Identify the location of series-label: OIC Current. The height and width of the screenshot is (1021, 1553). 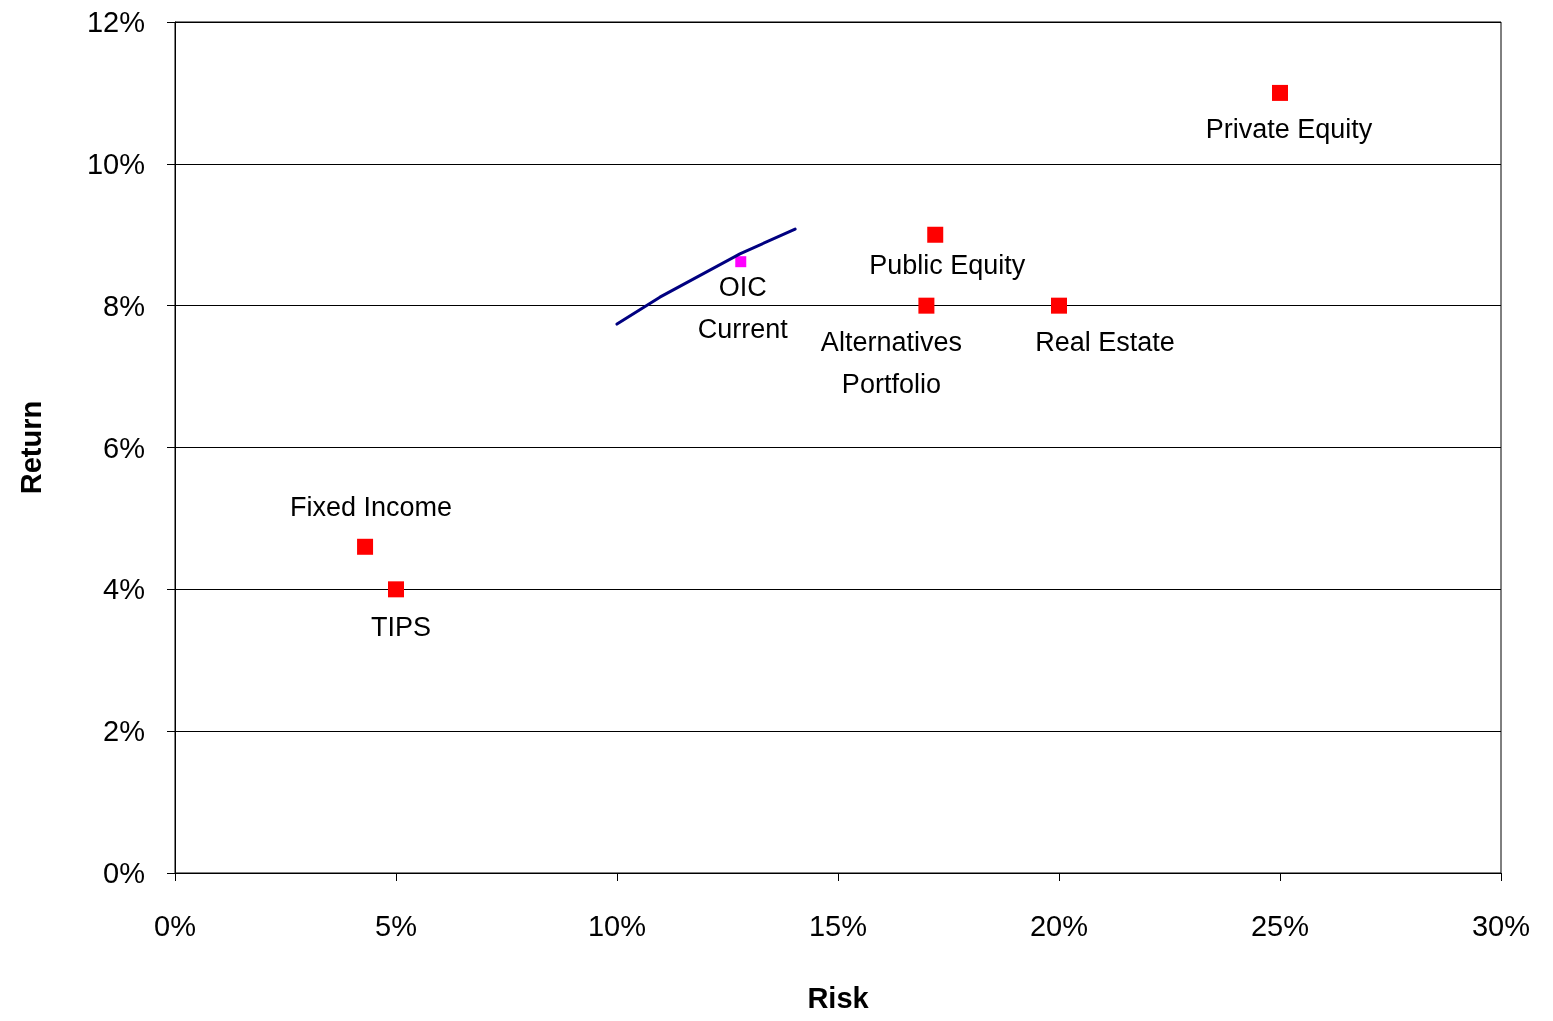
(743, 308).